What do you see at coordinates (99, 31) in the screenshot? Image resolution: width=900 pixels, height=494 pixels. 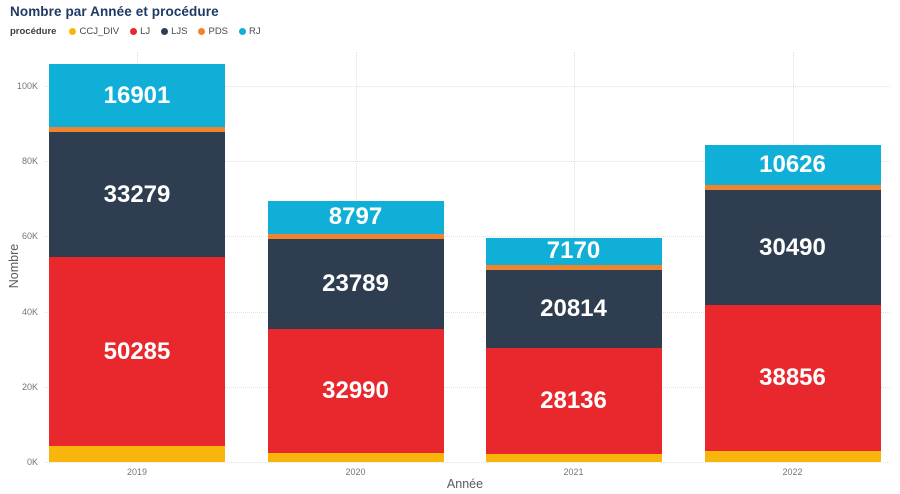 I see `legend-item-label: CCJ_DIV` at bounding box center [99, 31].